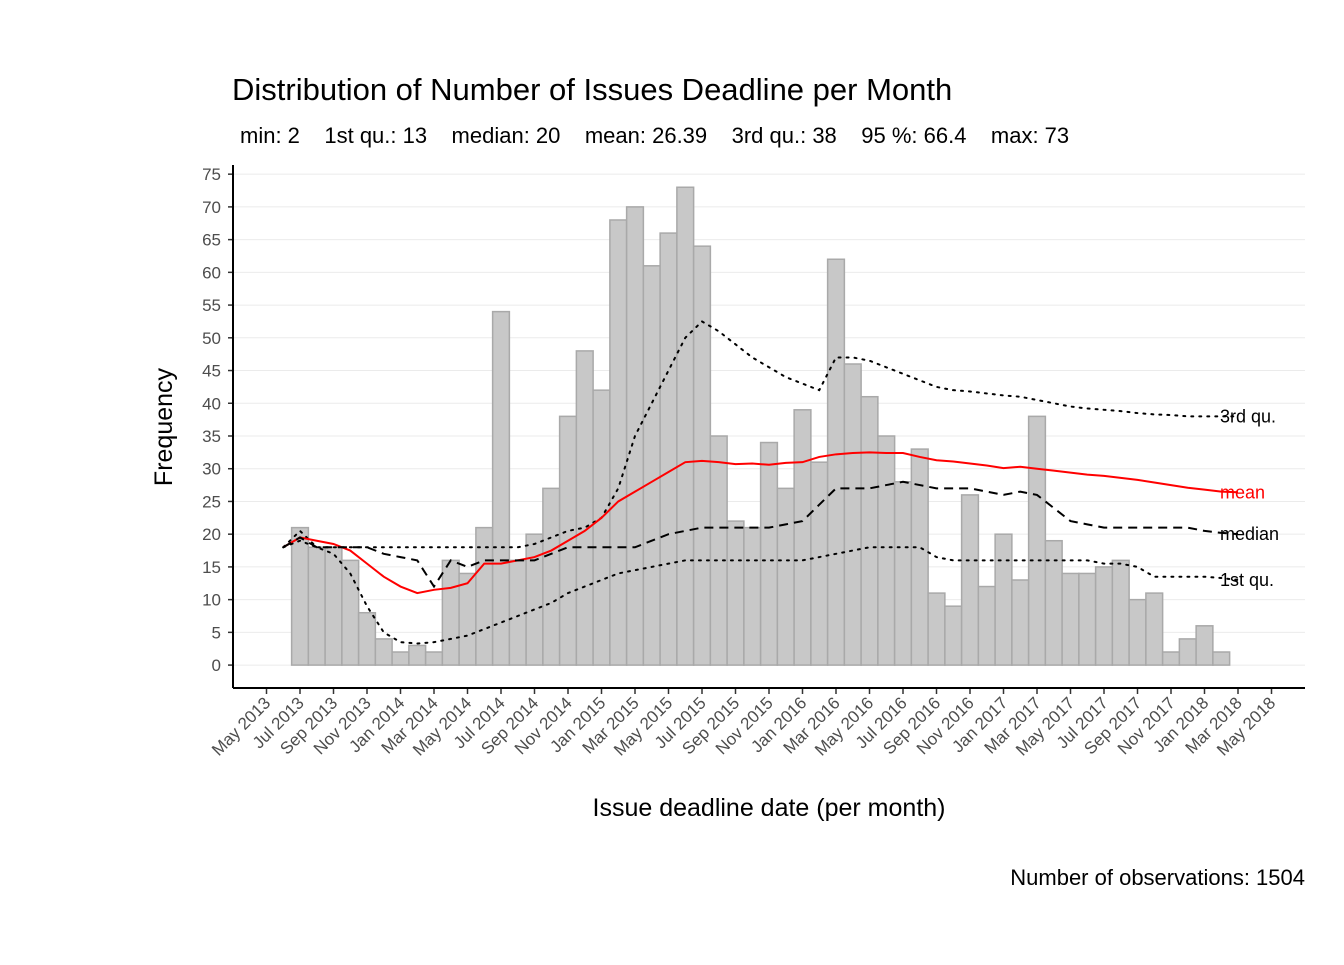 The image size is (1344, 965). I want to click on y-tick-label: 50, so click(211, 338).